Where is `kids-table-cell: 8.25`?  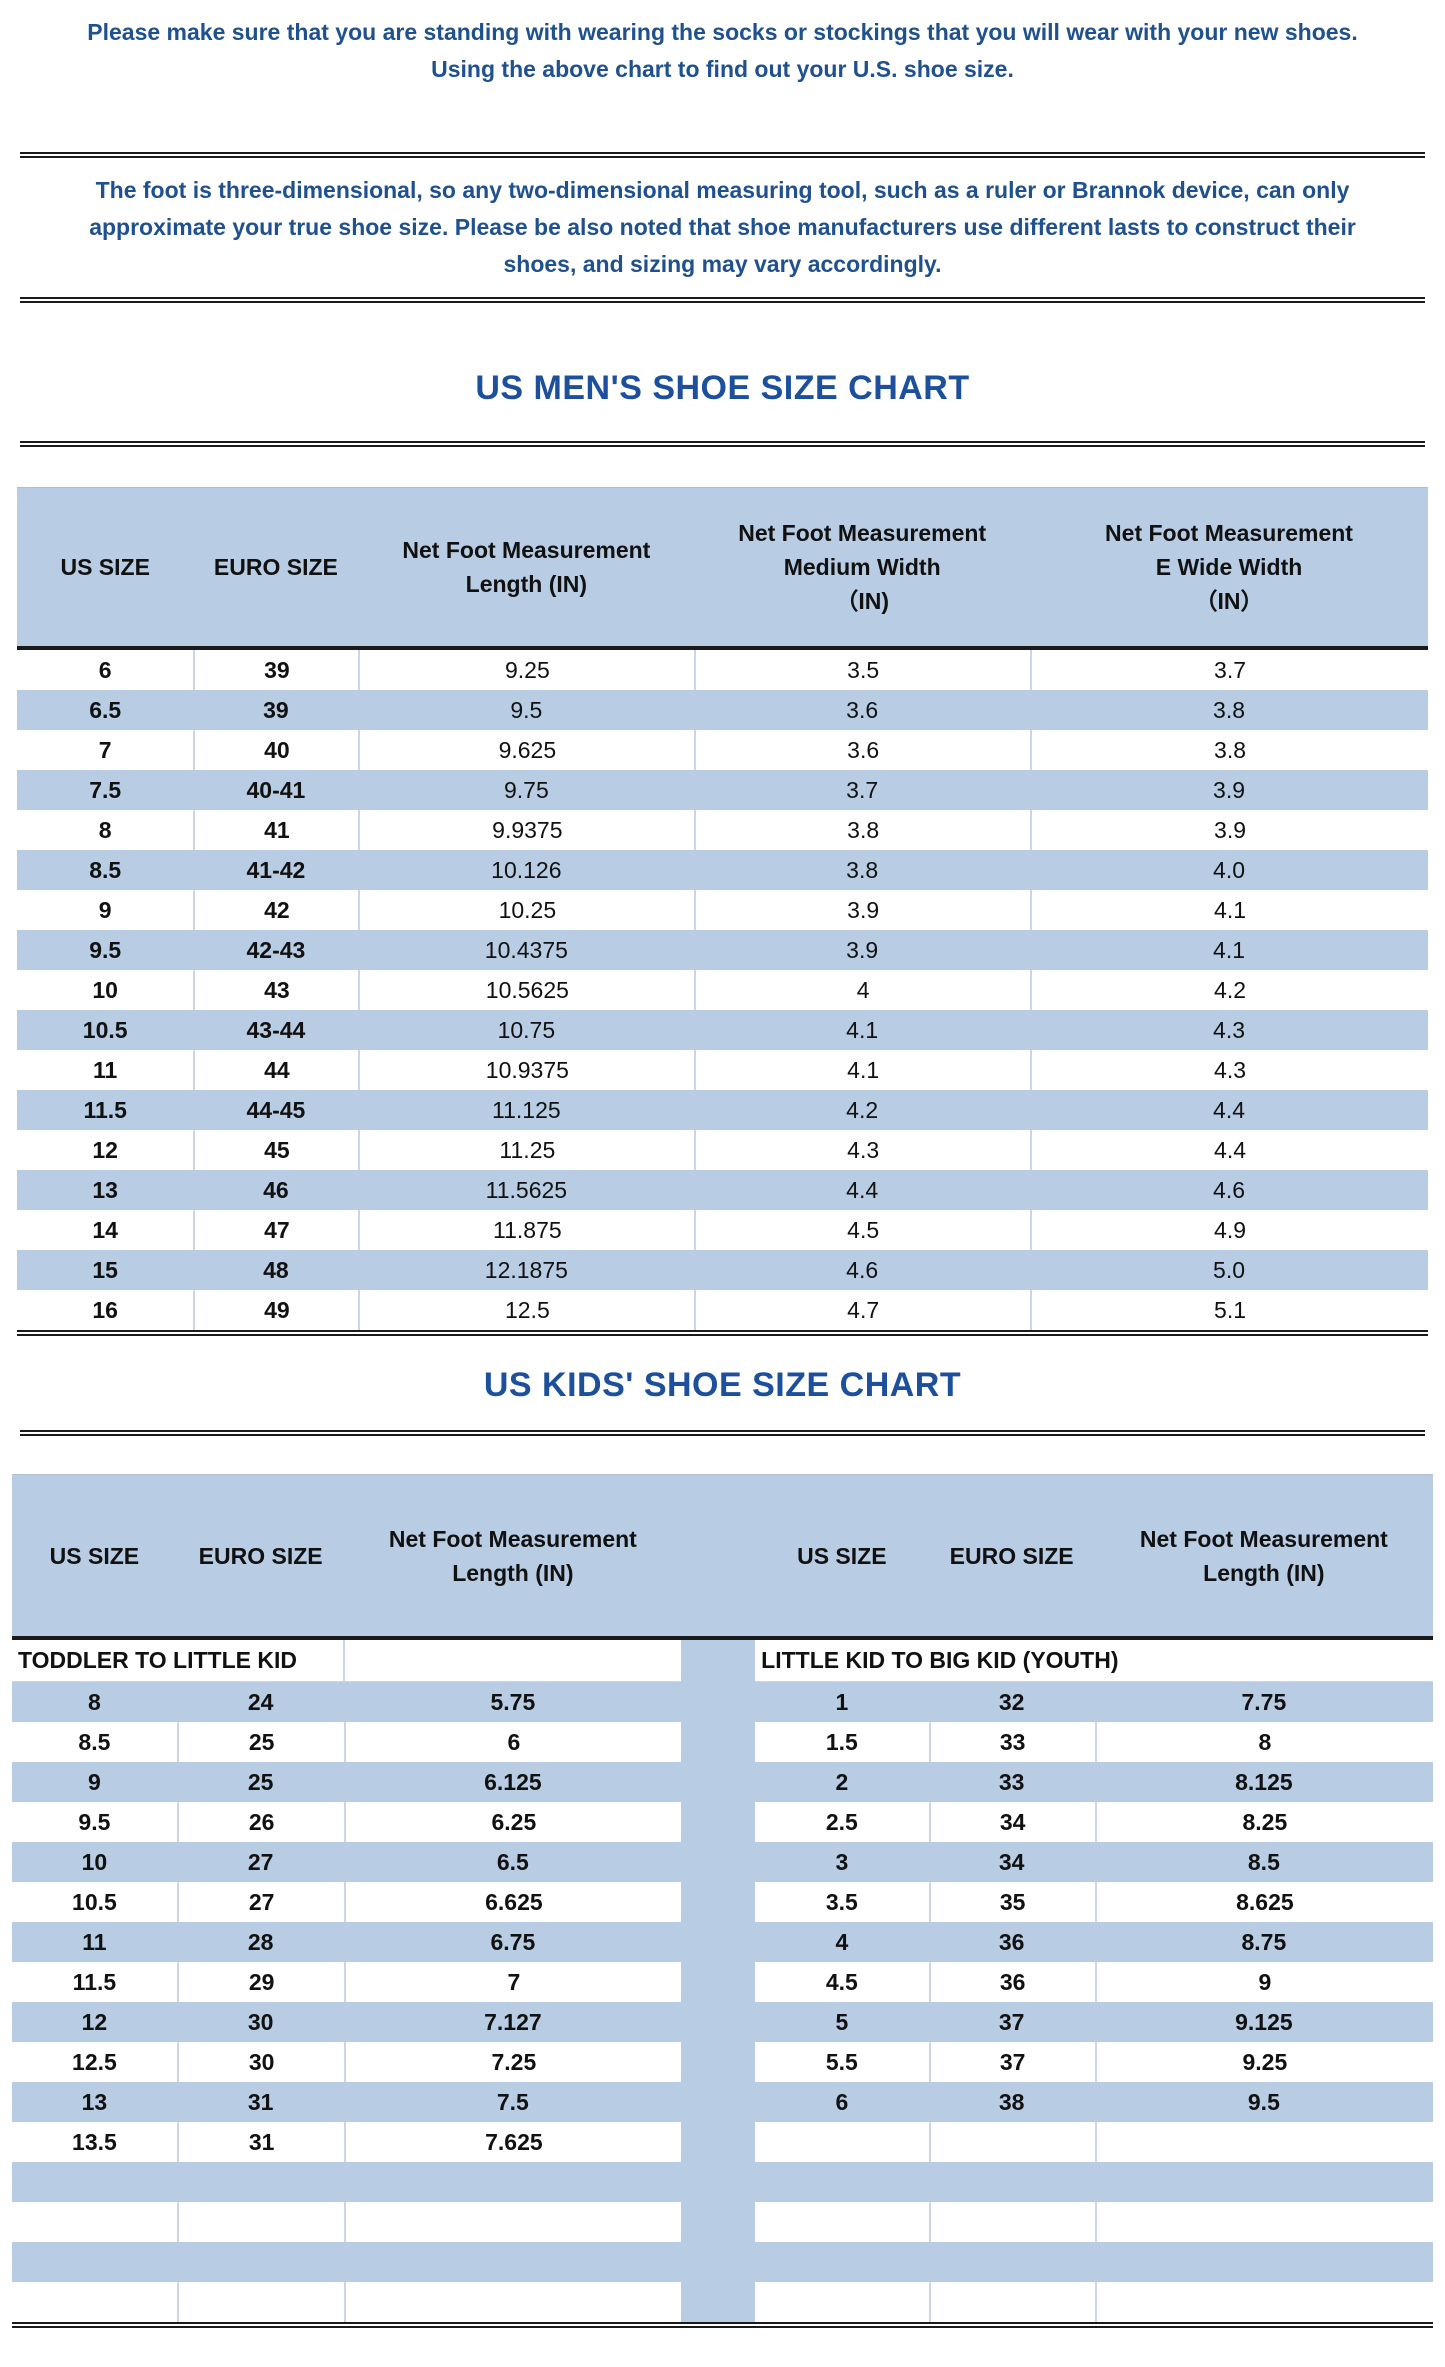
kids-table-cell: 8.25 is located at coordinates (1263, 1822).